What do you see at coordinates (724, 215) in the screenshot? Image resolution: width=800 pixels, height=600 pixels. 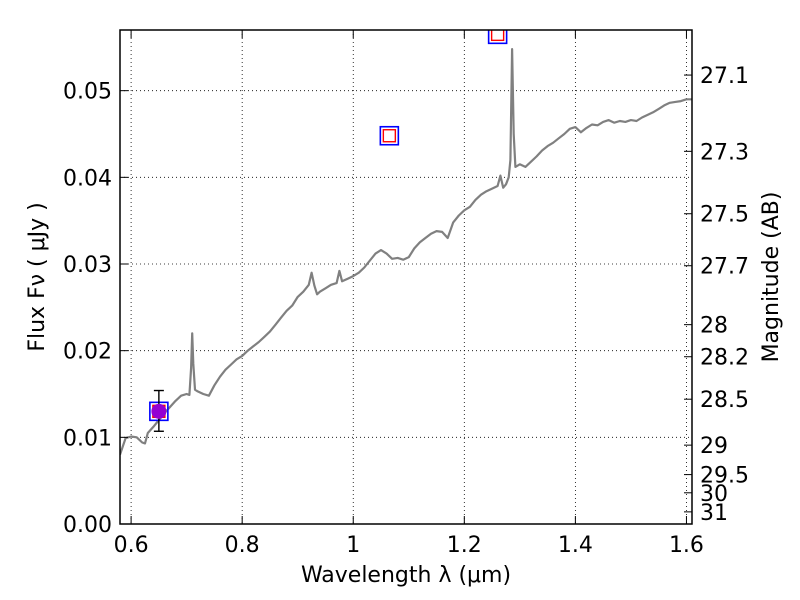 I see `y2-tick-label: 27.5` at bounding box center [724, 215].